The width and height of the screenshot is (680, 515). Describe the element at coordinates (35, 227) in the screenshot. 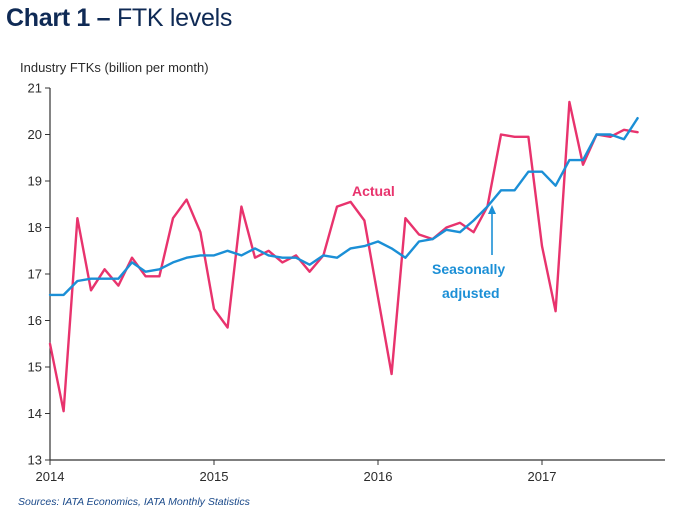

I see `y-tick-label: 18` at that location.